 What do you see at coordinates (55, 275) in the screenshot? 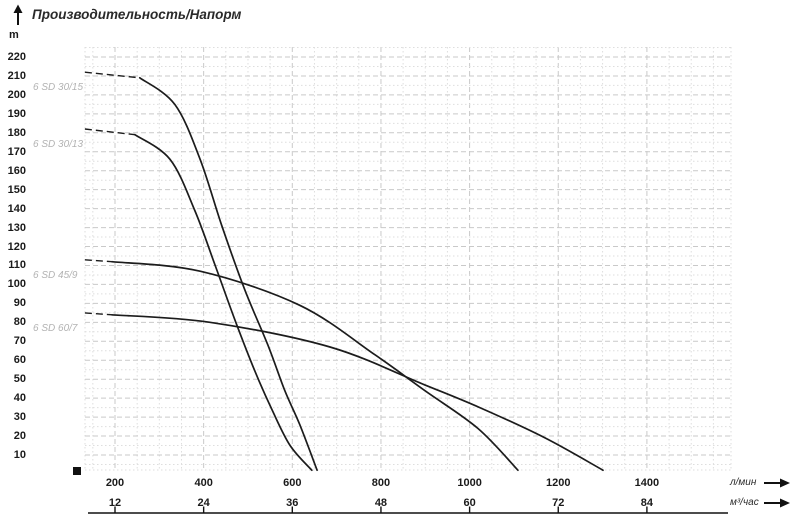
I see `curve-label: 6 SD 45/9` at bounding box center [55, 275].